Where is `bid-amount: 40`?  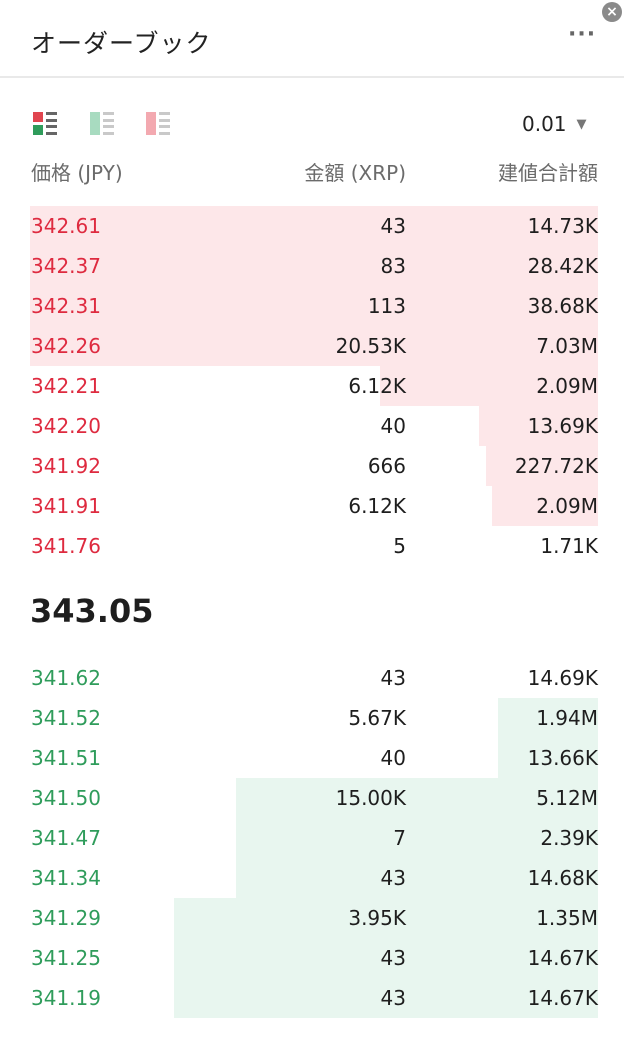 bid-amount: 40 is located at coordinates (393, 758).